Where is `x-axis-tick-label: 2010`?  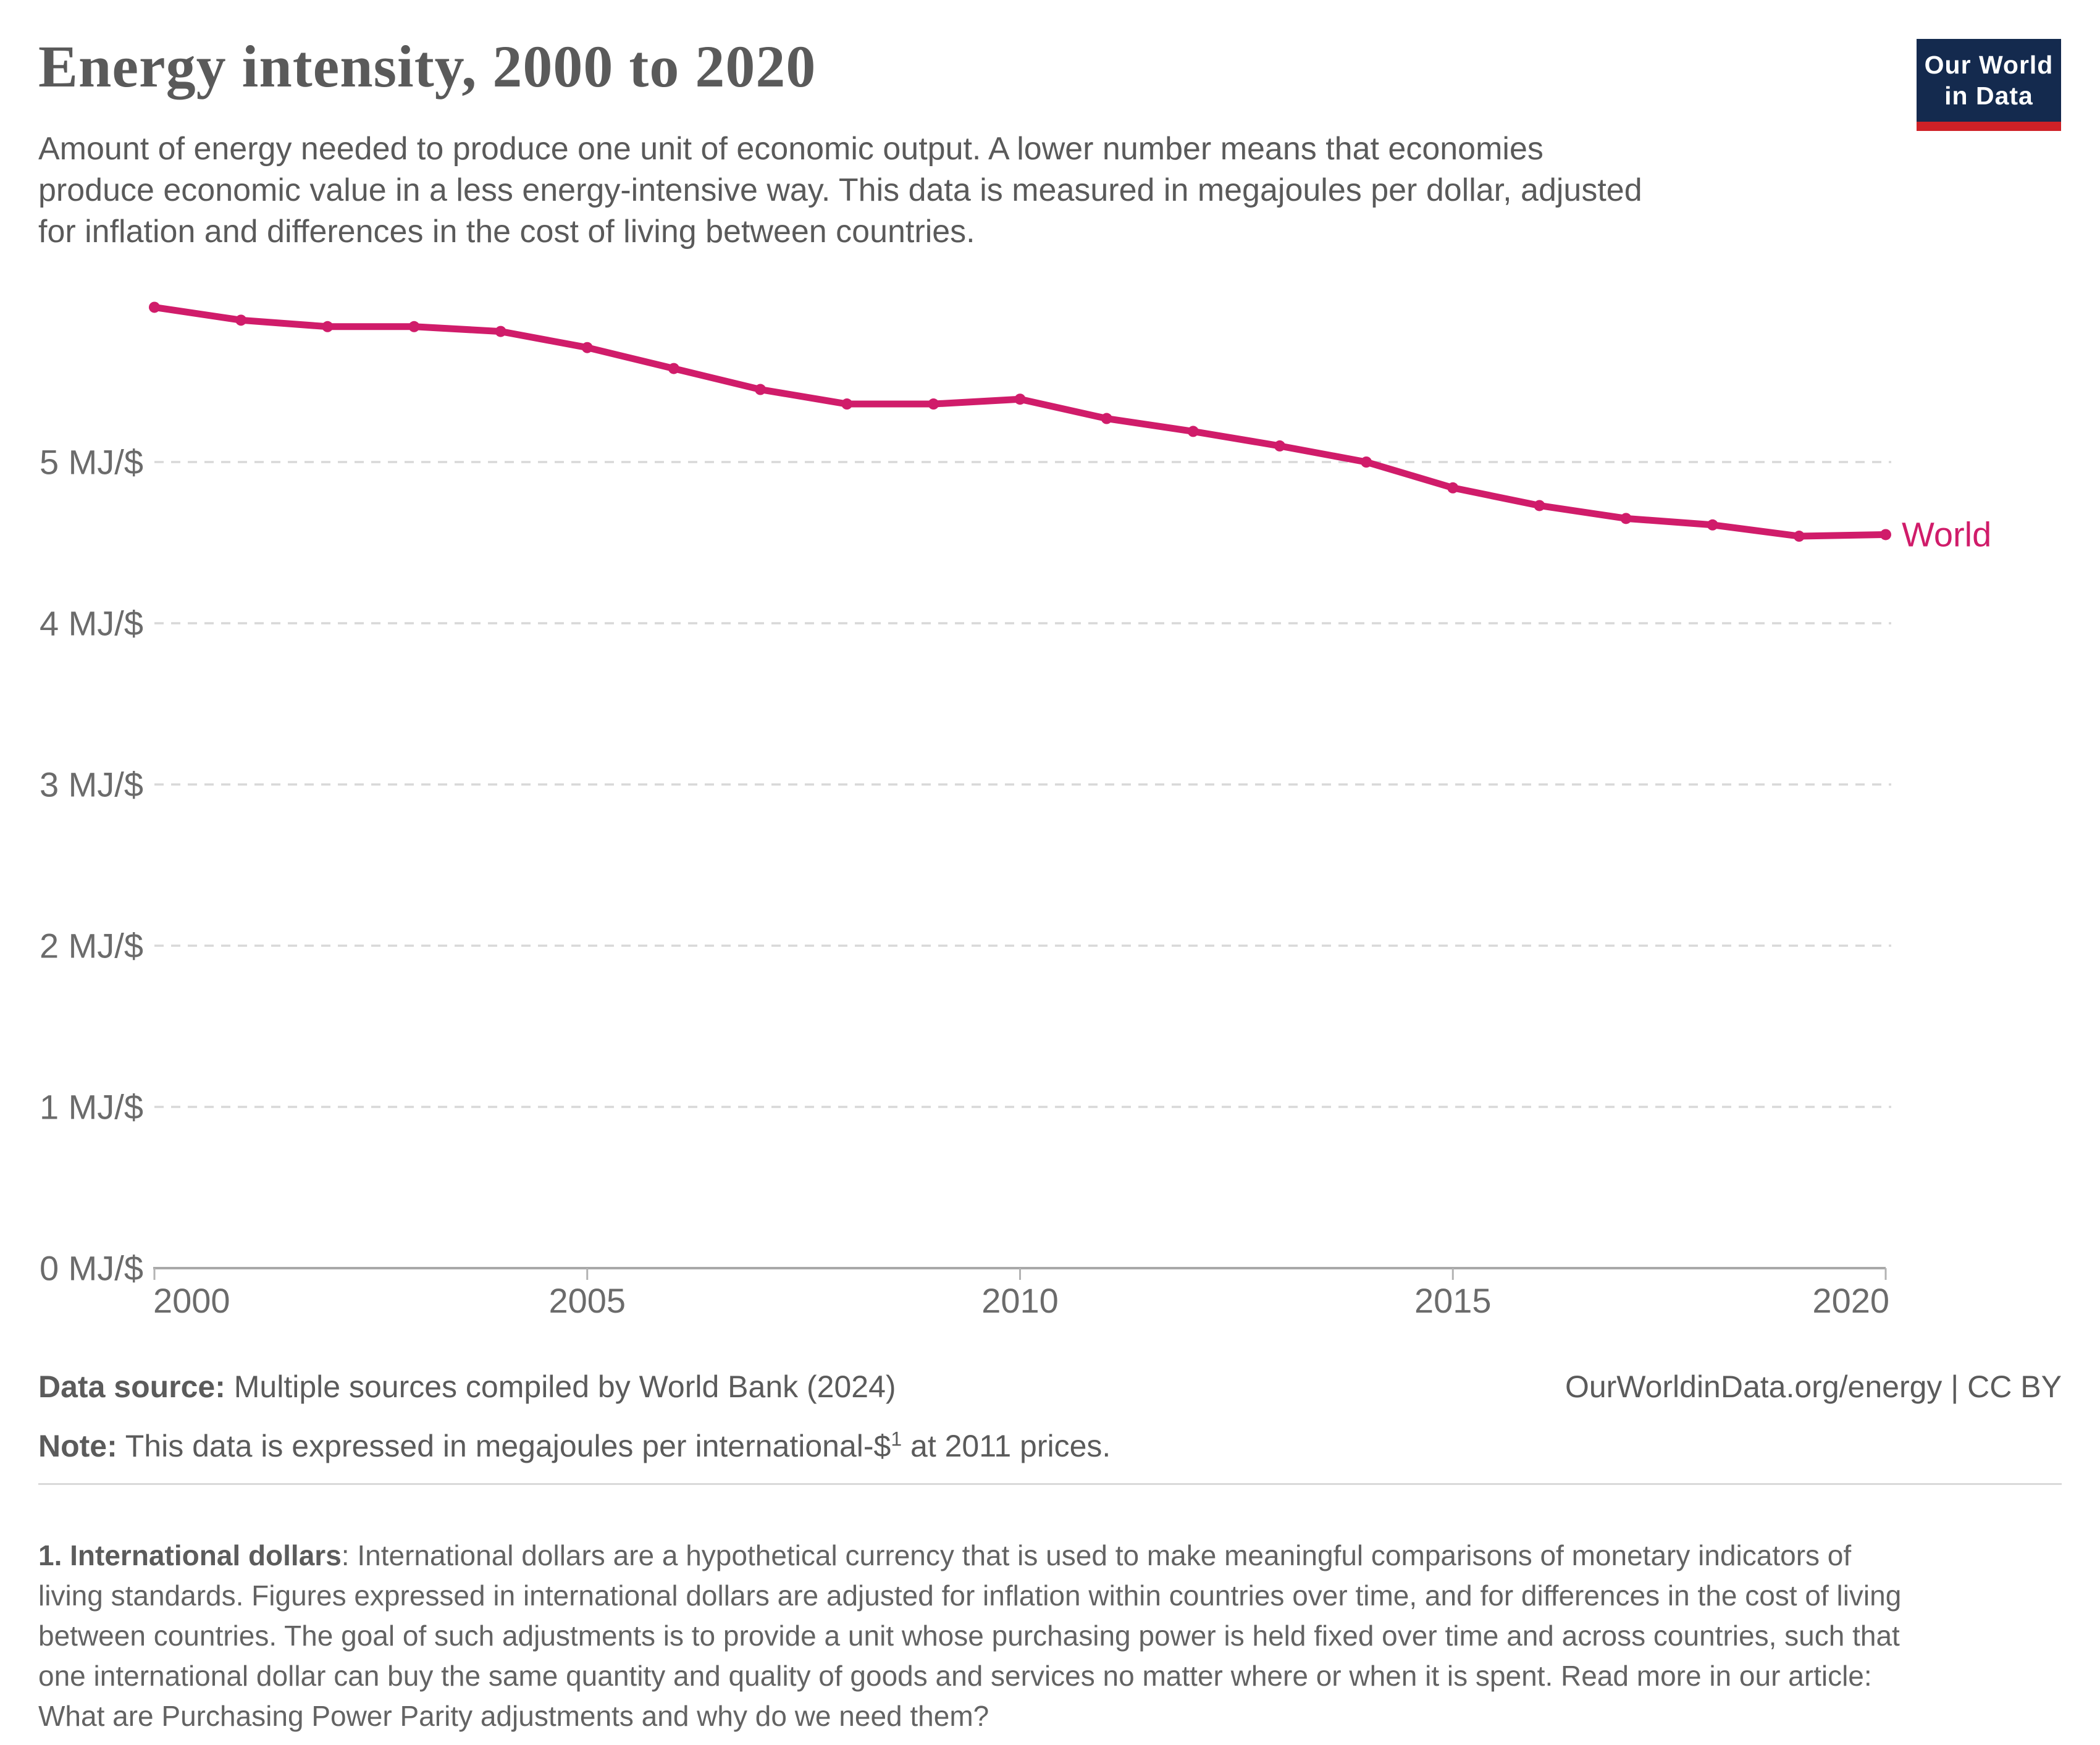
x-axis-tick-label: 2010 is located at coordinates (1020, 1300).